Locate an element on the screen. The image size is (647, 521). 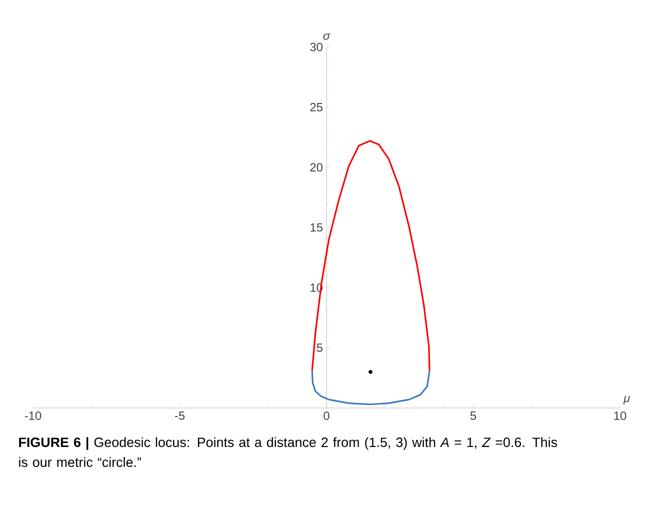
y-tick-label: 20 is located at coordinates (316, 167).